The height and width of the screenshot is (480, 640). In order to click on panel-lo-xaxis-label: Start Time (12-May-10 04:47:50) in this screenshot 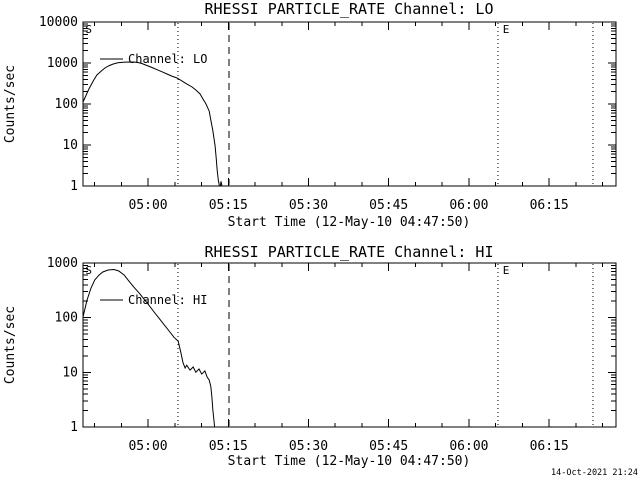, I will do `click(349, 222)`.